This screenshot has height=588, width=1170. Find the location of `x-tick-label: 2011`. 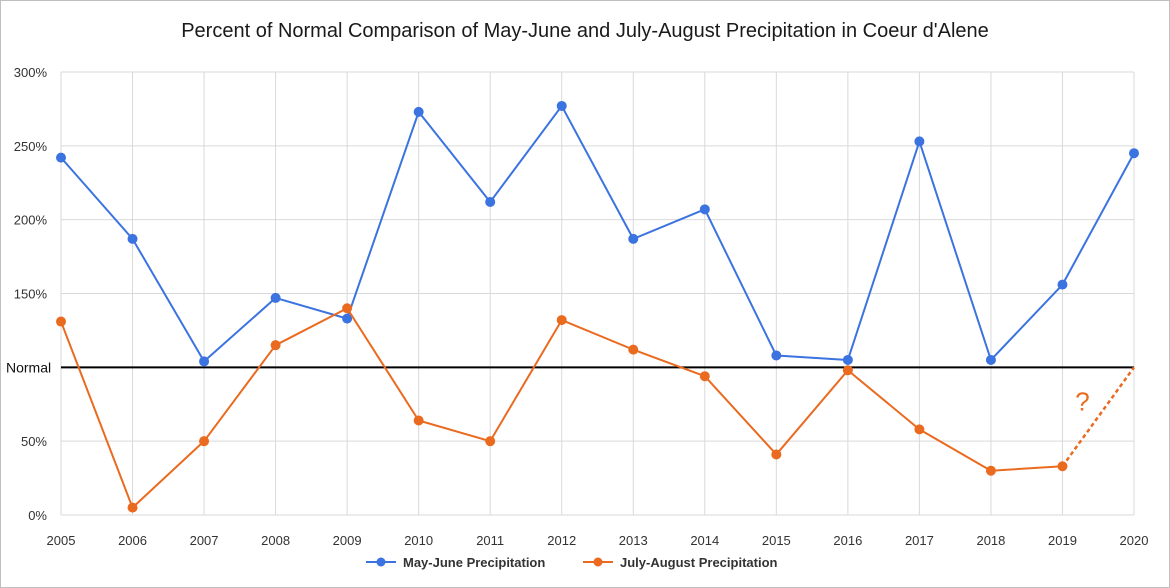

x-tick-label: 2011 is located at coordinates (490, 540).